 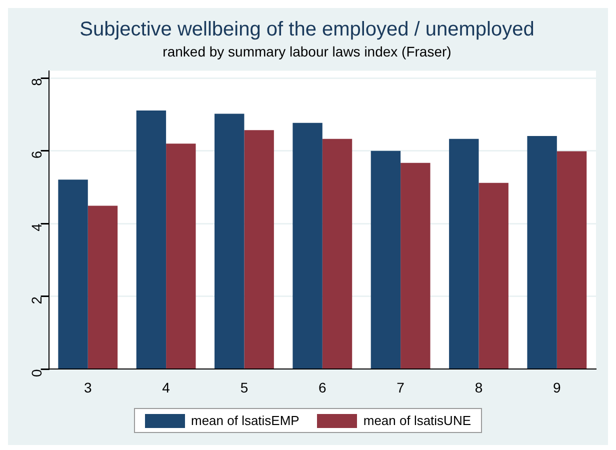 I want to click on y-tick-label: 0, so click(x=36, y=372).